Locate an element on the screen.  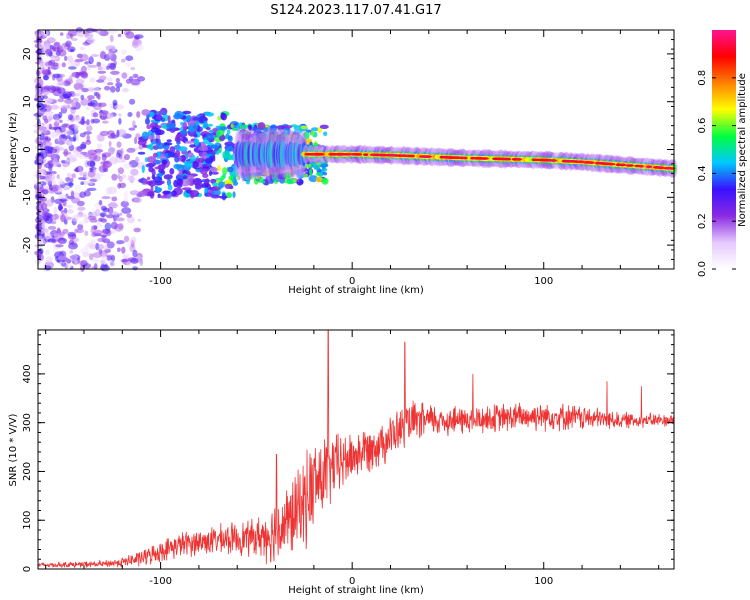
y-tick-label: 200 is located at coordinates (27, 471).